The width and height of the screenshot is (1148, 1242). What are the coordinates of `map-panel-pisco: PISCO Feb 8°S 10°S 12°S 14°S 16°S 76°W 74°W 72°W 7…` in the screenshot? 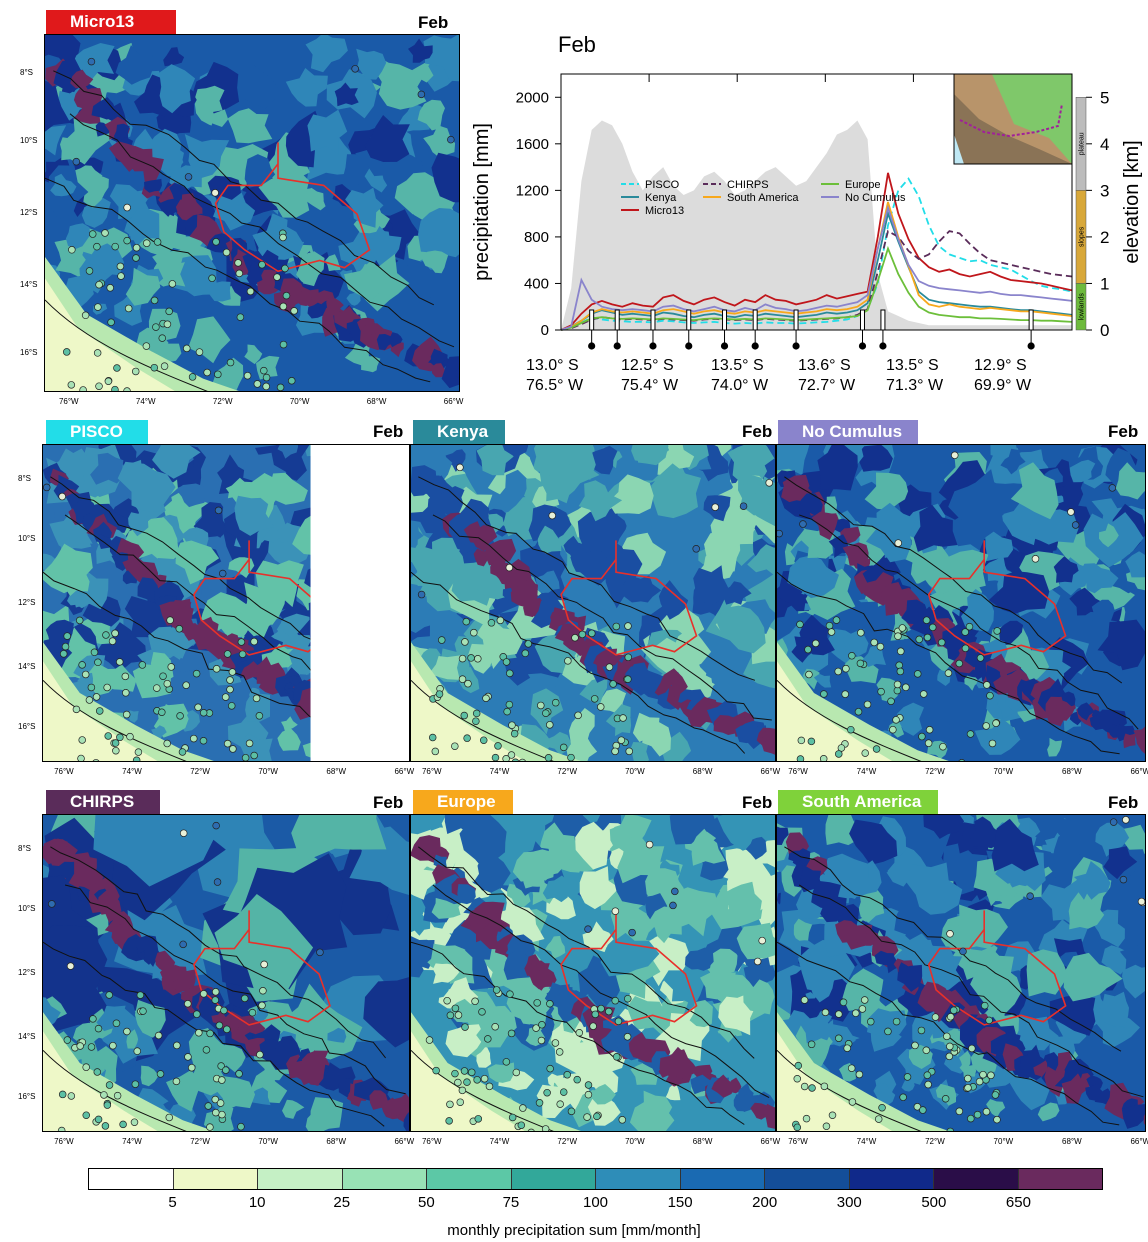 It's located at (207, 602).